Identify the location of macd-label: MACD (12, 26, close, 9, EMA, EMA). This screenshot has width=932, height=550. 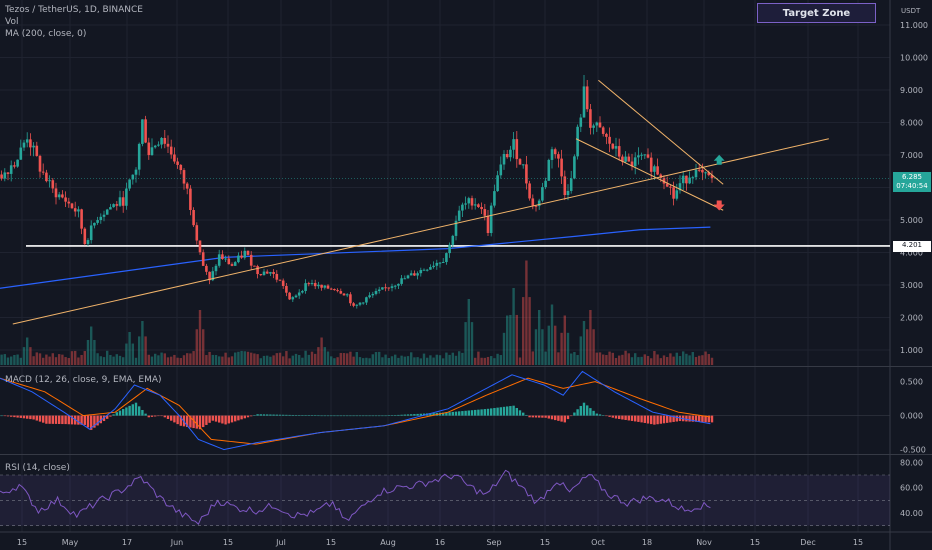
(83, 380).